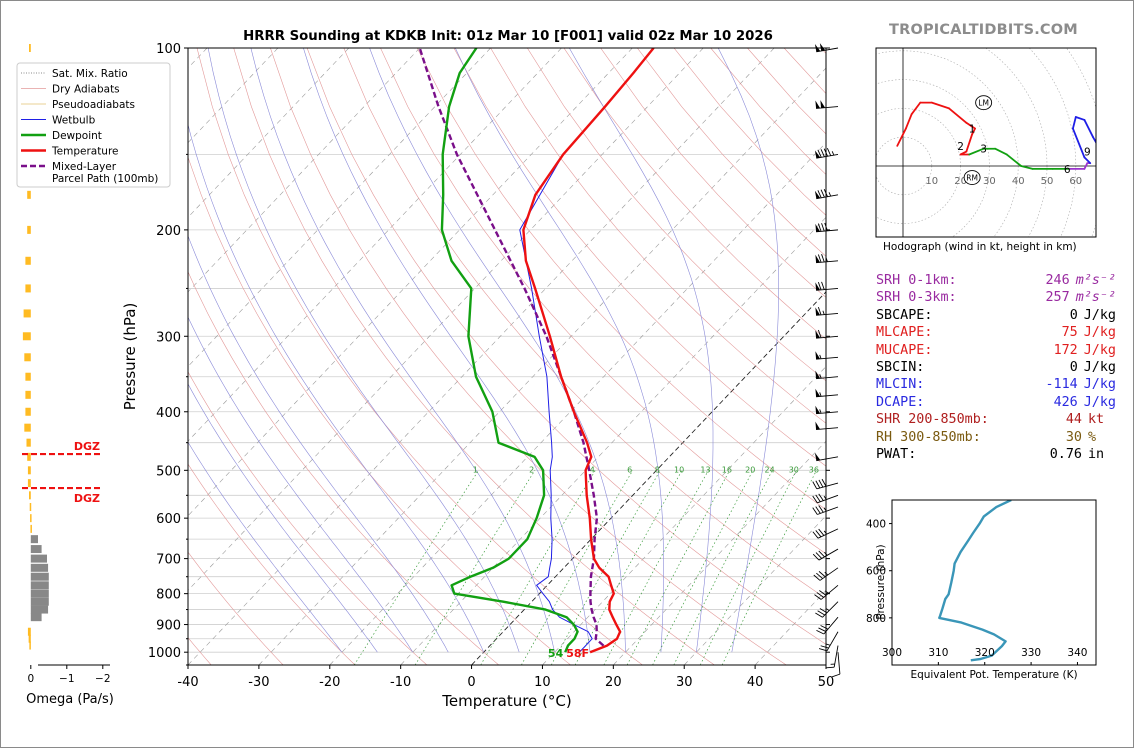 This screenshot has height=748, width=1134. What do you see at coordinates (301, 484) in the screenshot?
I see `moist-adiabat` at bounding box center [301, 484].